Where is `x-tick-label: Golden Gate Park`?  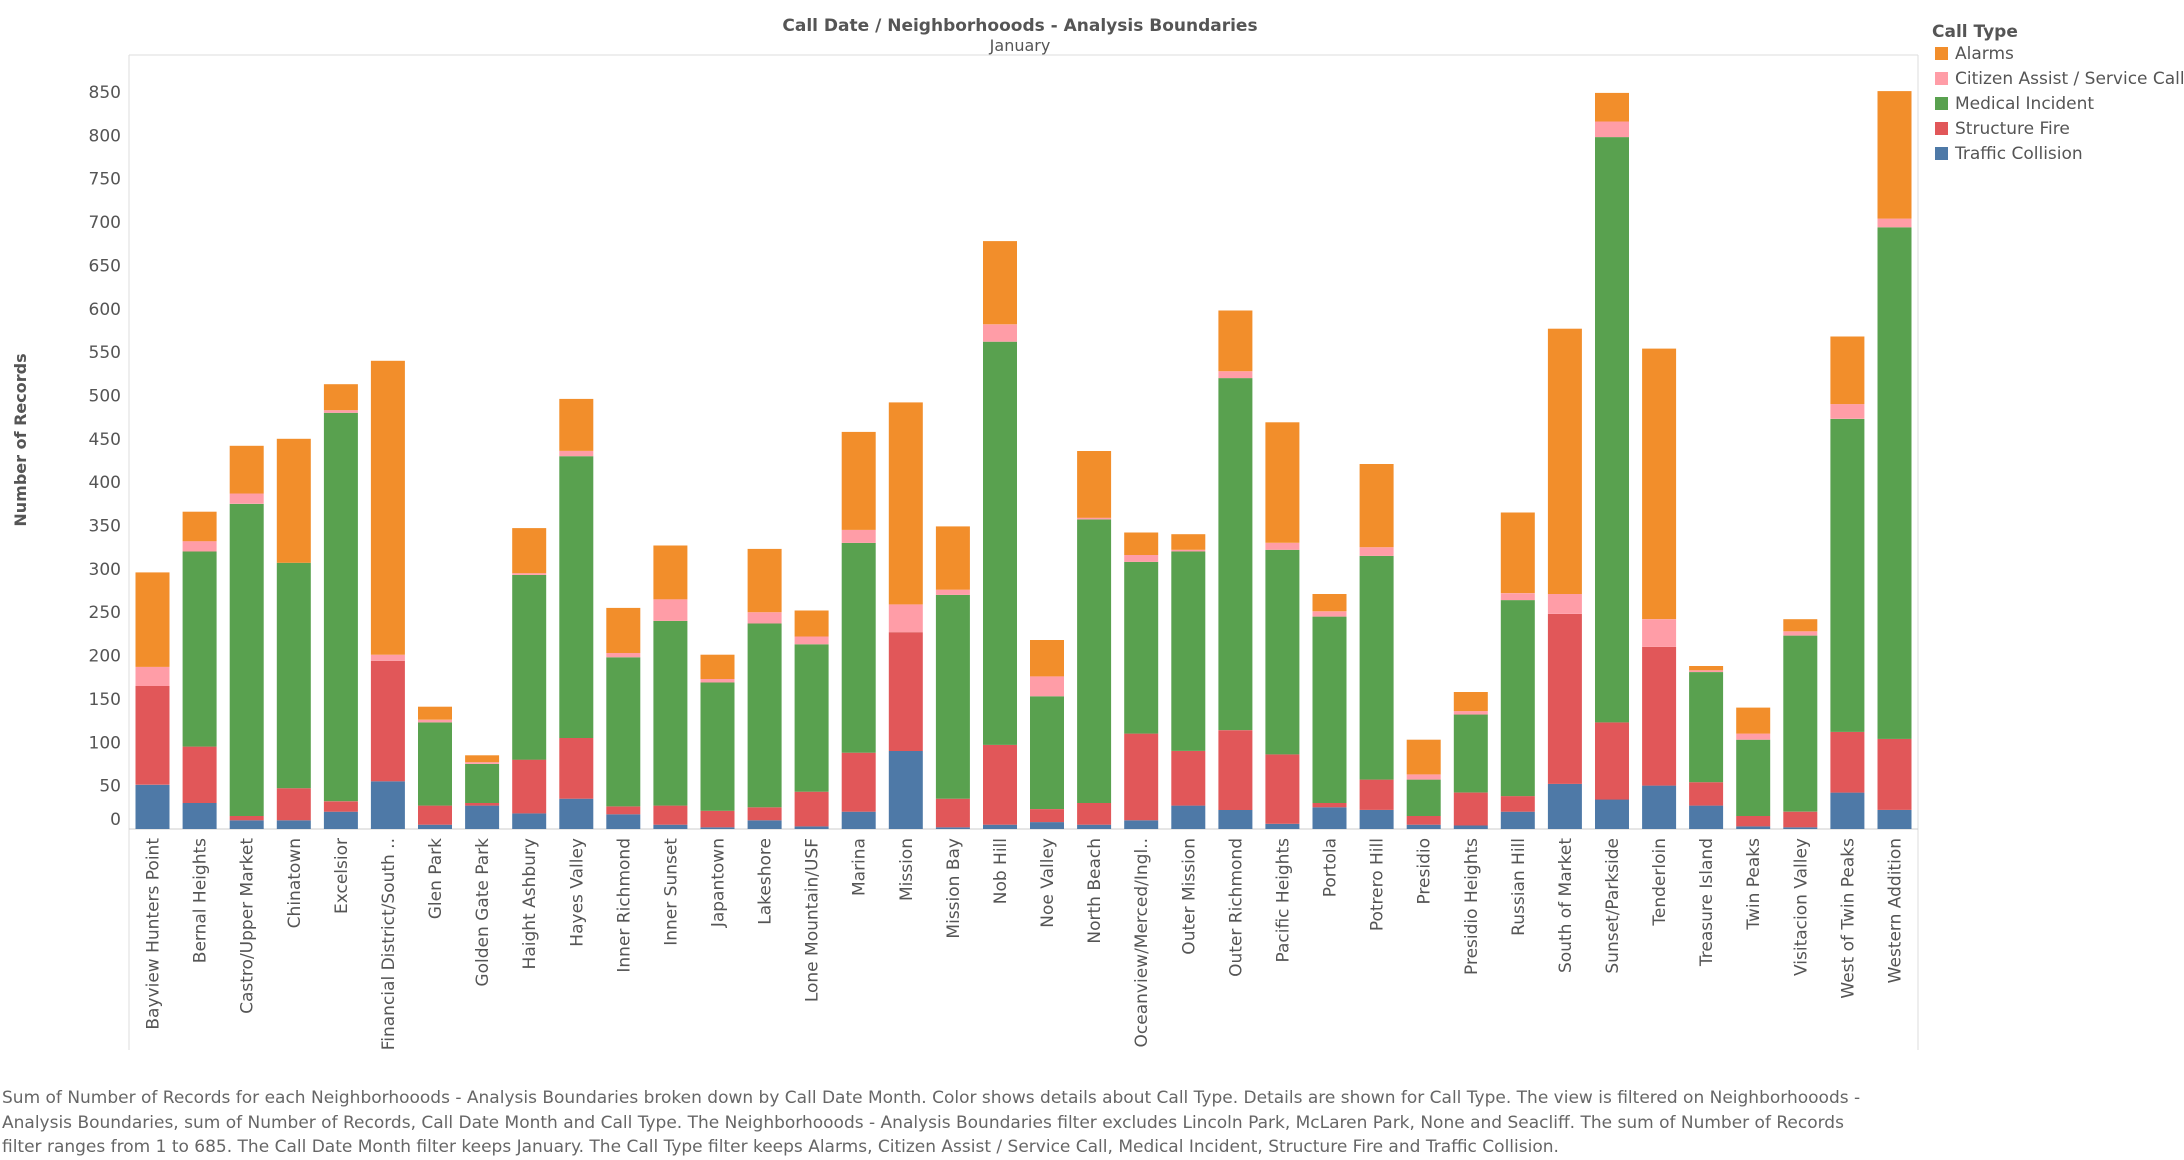 x-tick-label: Golden Gate Park is located at coordinates (483, 912).